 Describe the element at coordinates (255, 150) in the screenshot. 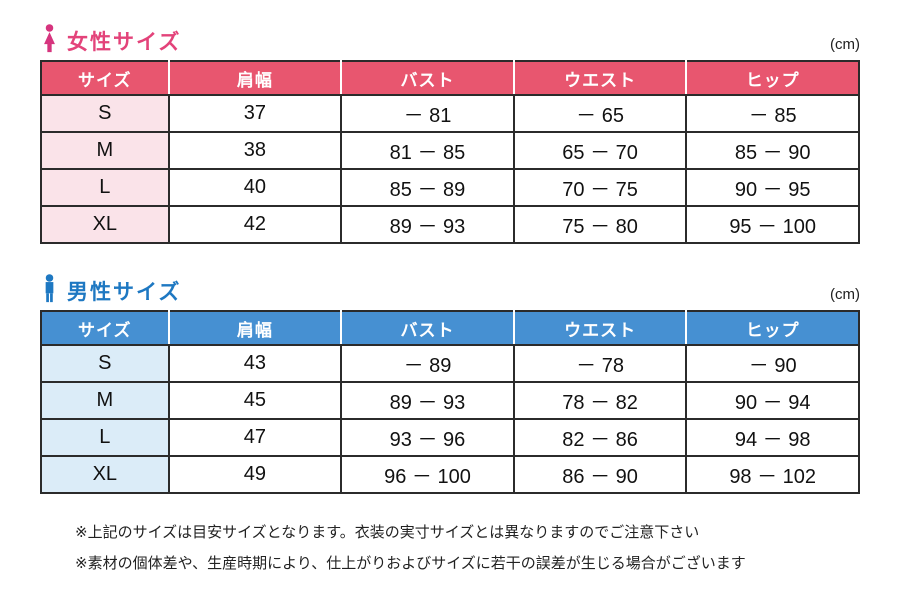

I see `womens-measurement-value: 38` at that location.